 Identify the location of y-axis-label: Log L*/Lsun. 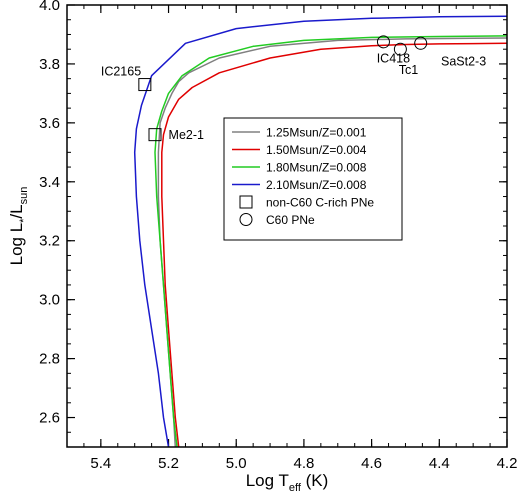
(18, 226).